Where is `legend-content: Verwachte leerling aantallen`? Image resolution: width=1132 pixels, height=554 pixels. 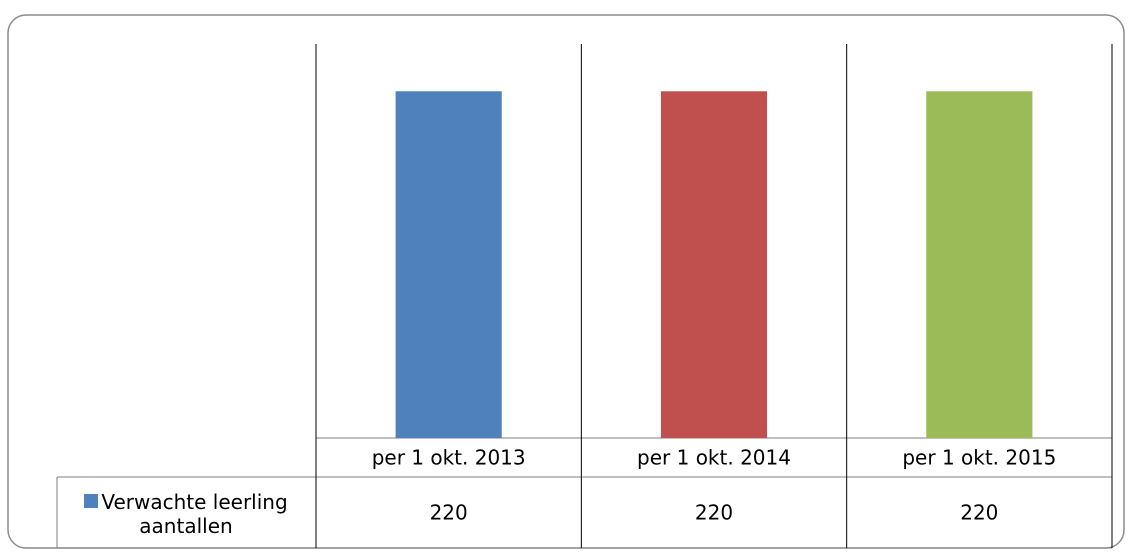 legend-content: Verwachte leerling aantallen is located at coordinates (186, 514).